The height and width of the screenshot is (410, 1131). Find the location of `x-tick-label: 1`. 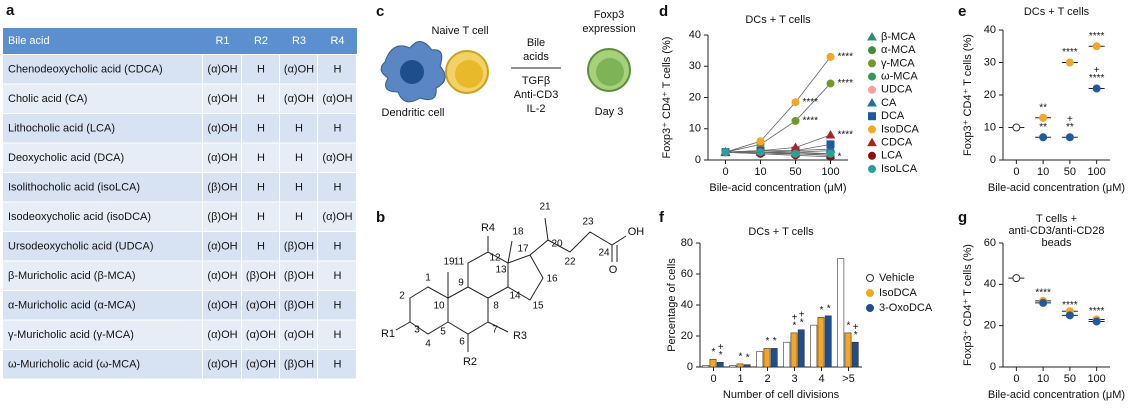

x-tick-label: 1 is located at coordinates (740, 379).